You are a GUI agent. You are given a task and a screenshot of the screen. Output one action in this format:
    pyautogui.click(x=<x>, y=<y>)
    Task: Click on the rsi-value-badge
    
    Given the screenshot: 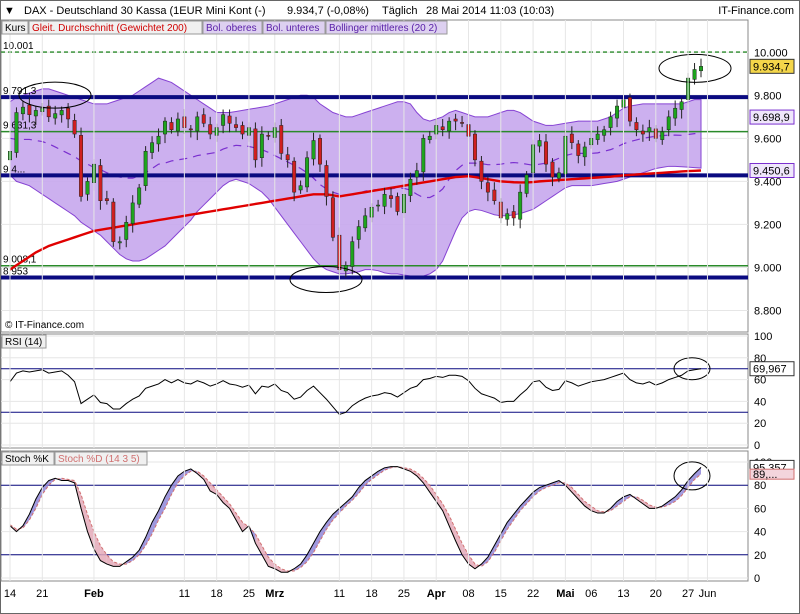 What is the action you would take?
    pyautogui.click(x=772, y=369)
    